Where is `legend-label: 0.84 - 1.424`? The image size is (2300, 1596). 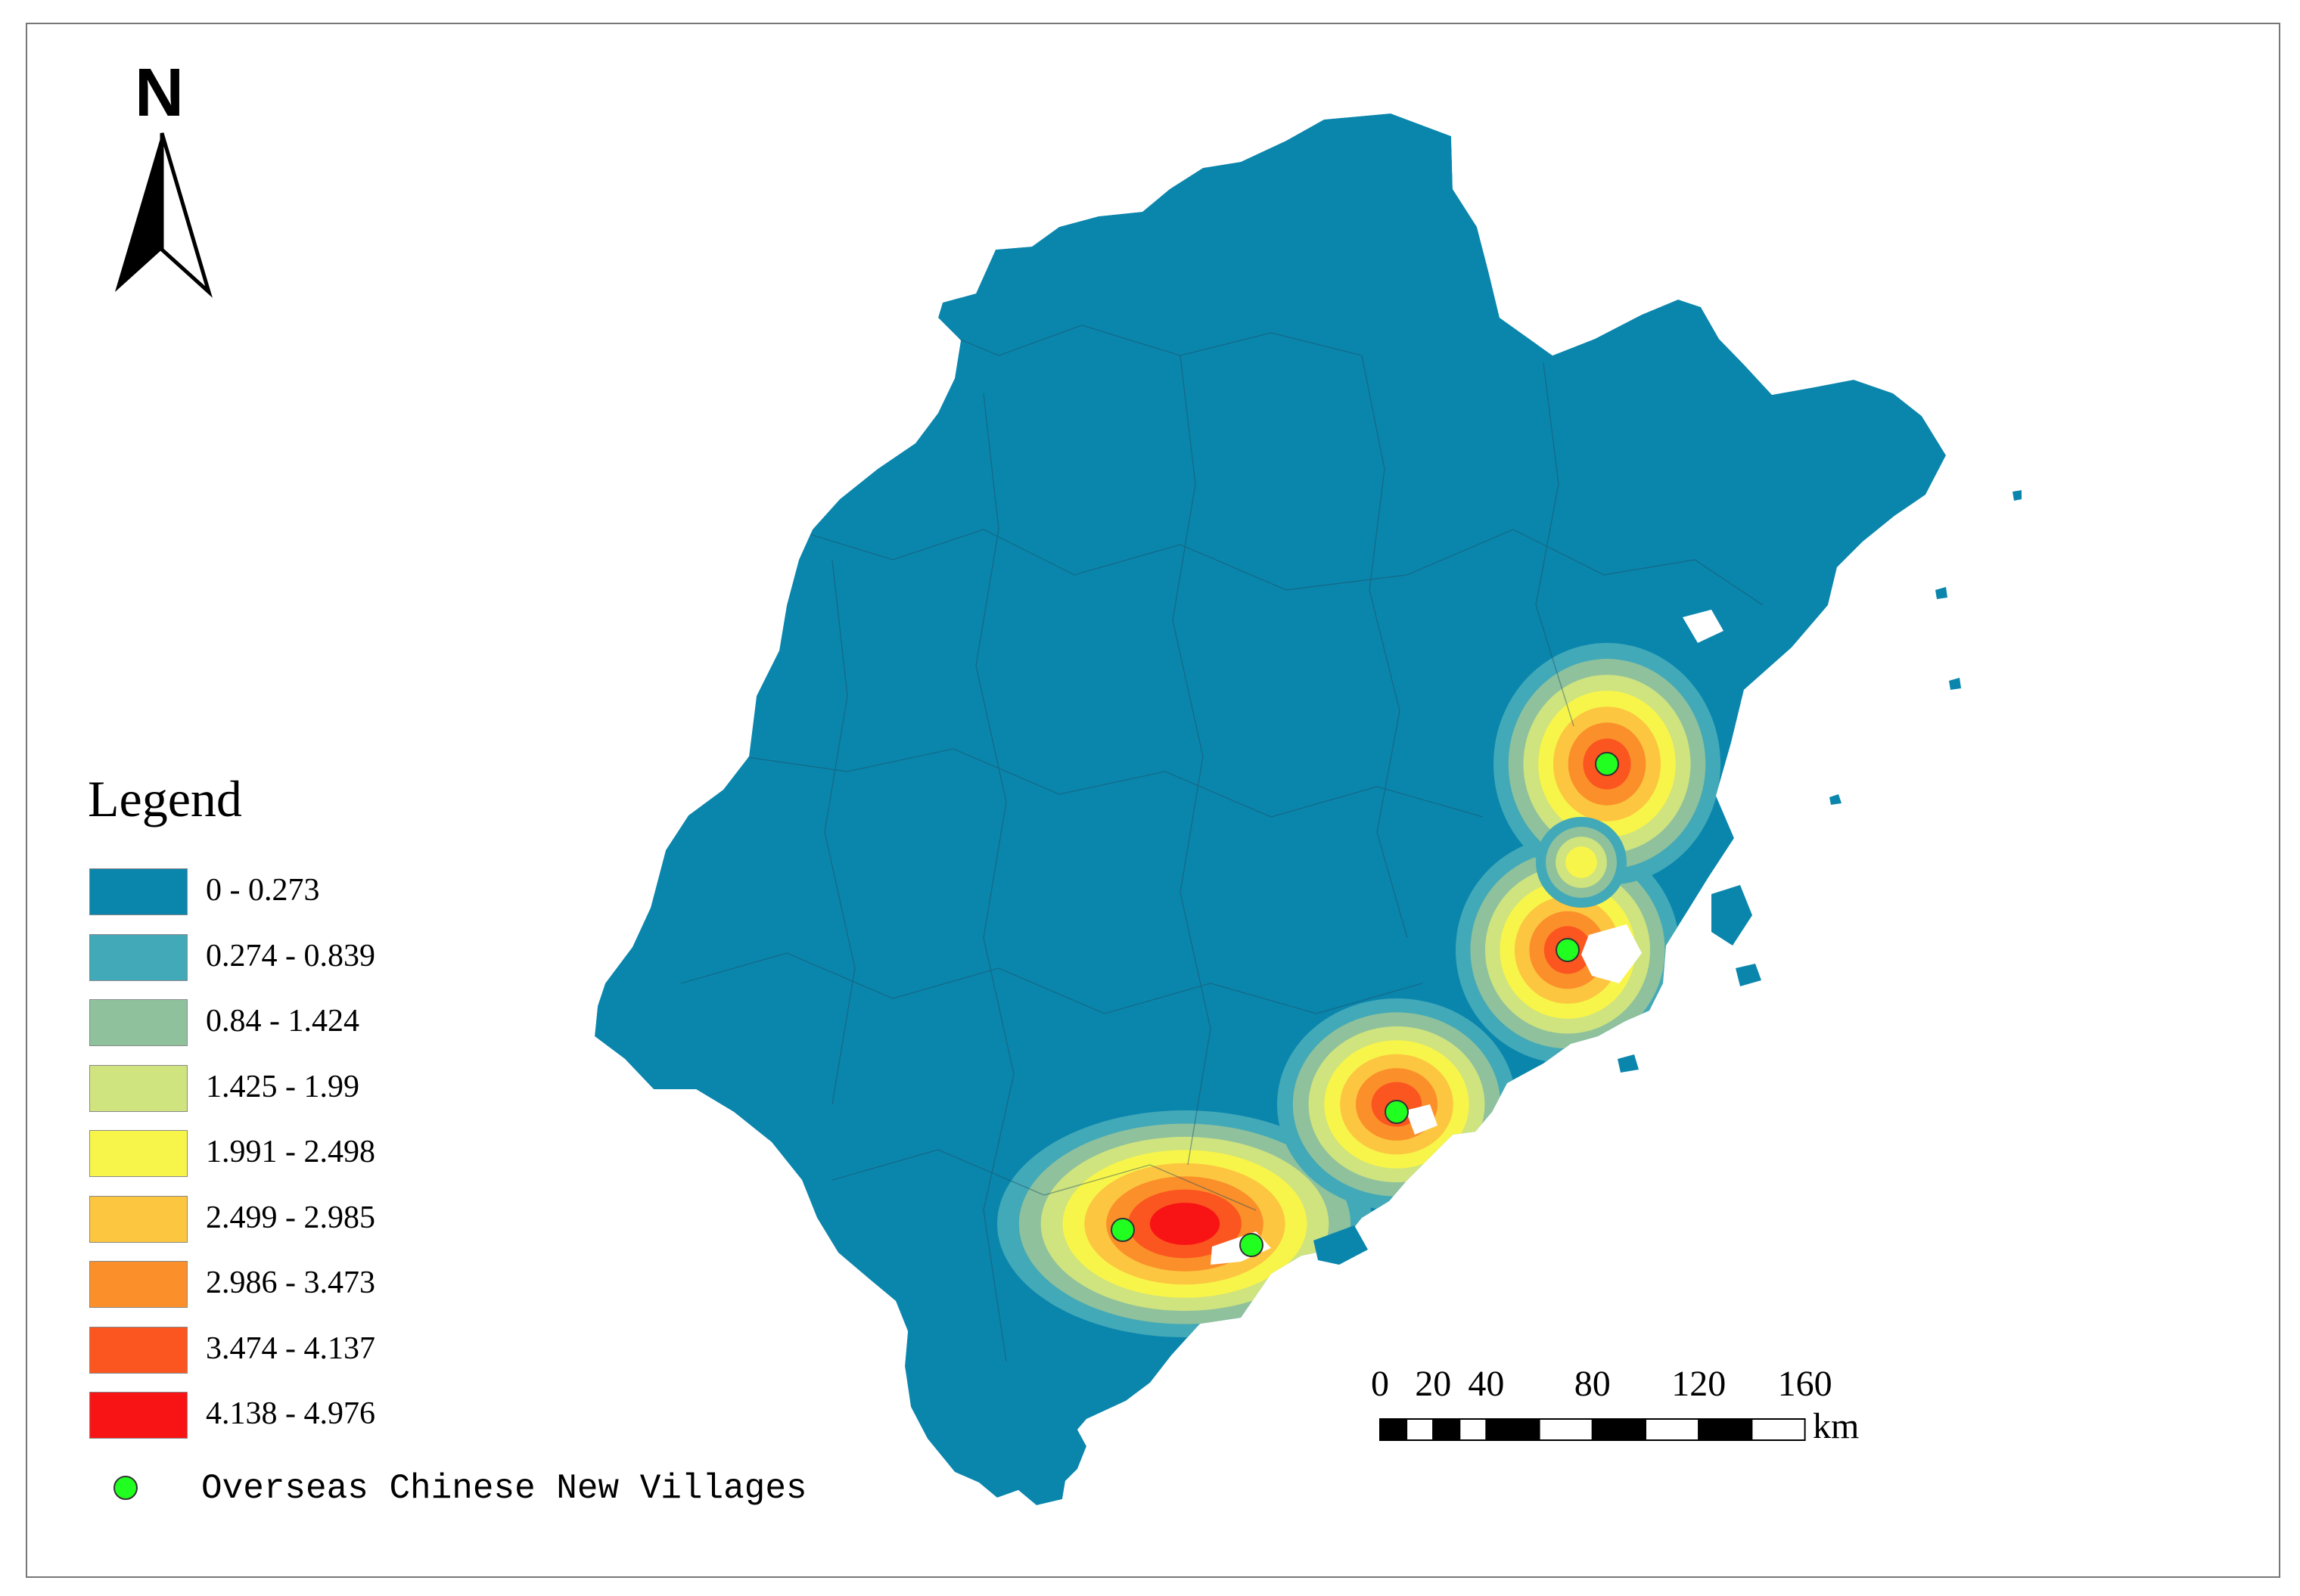 legend-label: 0.84 - 1.424 is located at coordinates (282, 1021).